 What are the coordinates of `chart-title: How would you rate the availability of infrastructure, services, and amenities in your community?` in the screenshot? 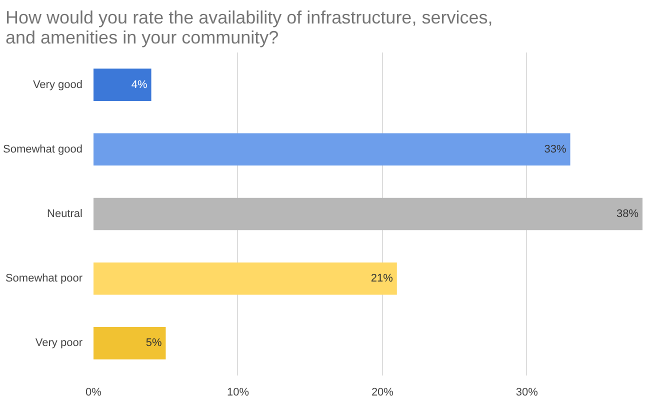 It's located at (249, 28).